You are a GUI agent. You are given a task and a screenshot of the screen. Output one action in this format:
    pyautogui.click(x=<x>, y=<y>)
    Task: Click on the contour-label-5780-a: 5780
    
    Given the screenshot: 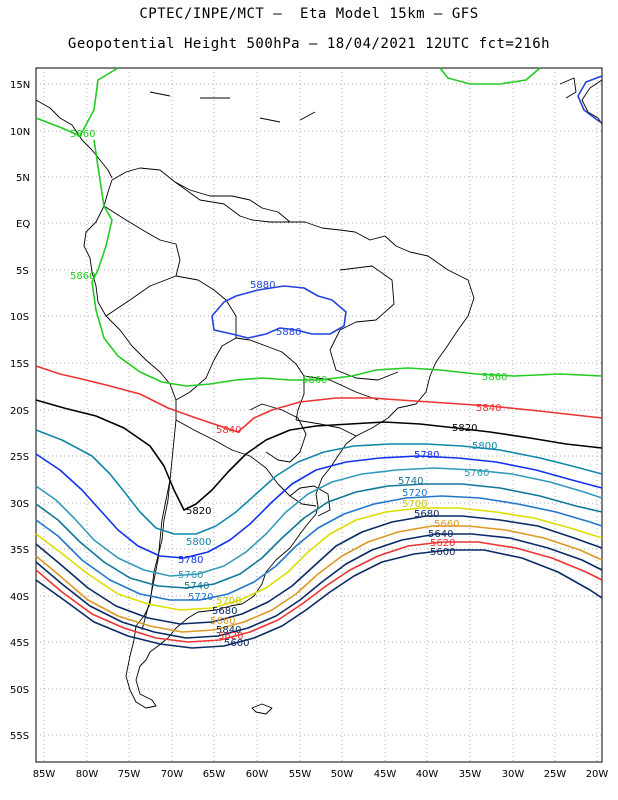 What is the action you would take?
    pyautogui.click(x=190, y=560)
    